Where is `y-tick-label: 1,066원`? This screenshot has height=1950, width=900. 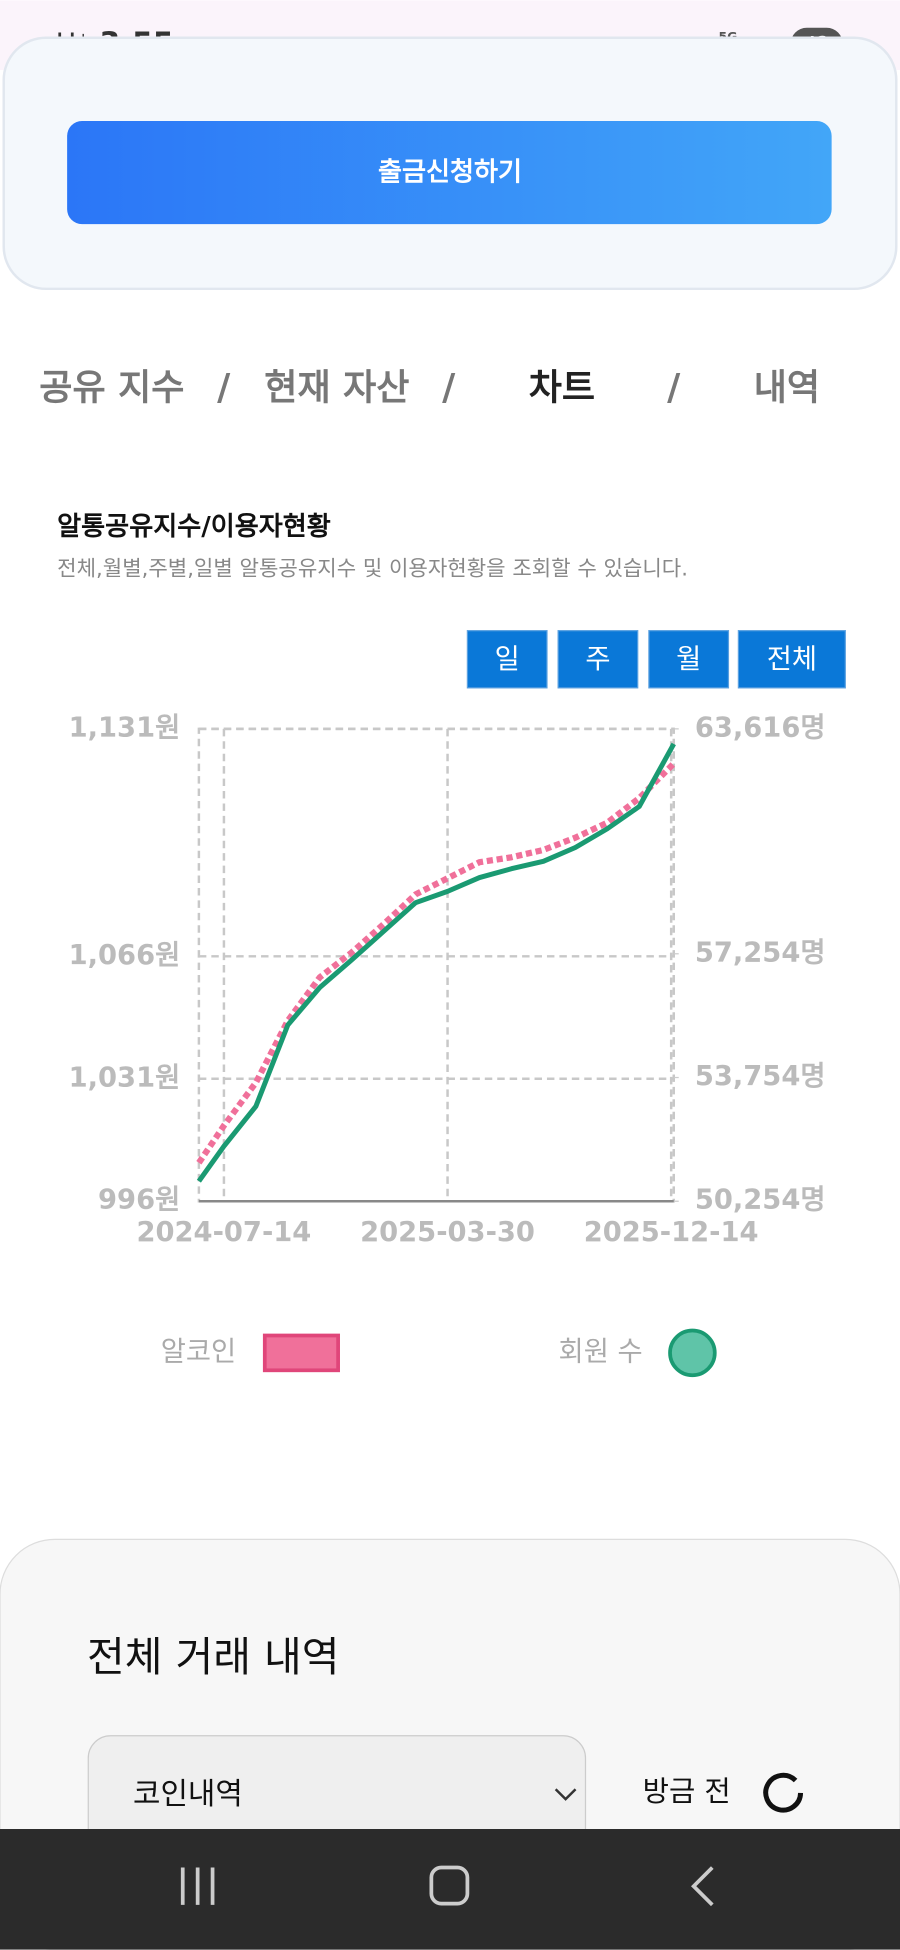
y-tick-label: 1,066원 is located at coordinates (125, 955).